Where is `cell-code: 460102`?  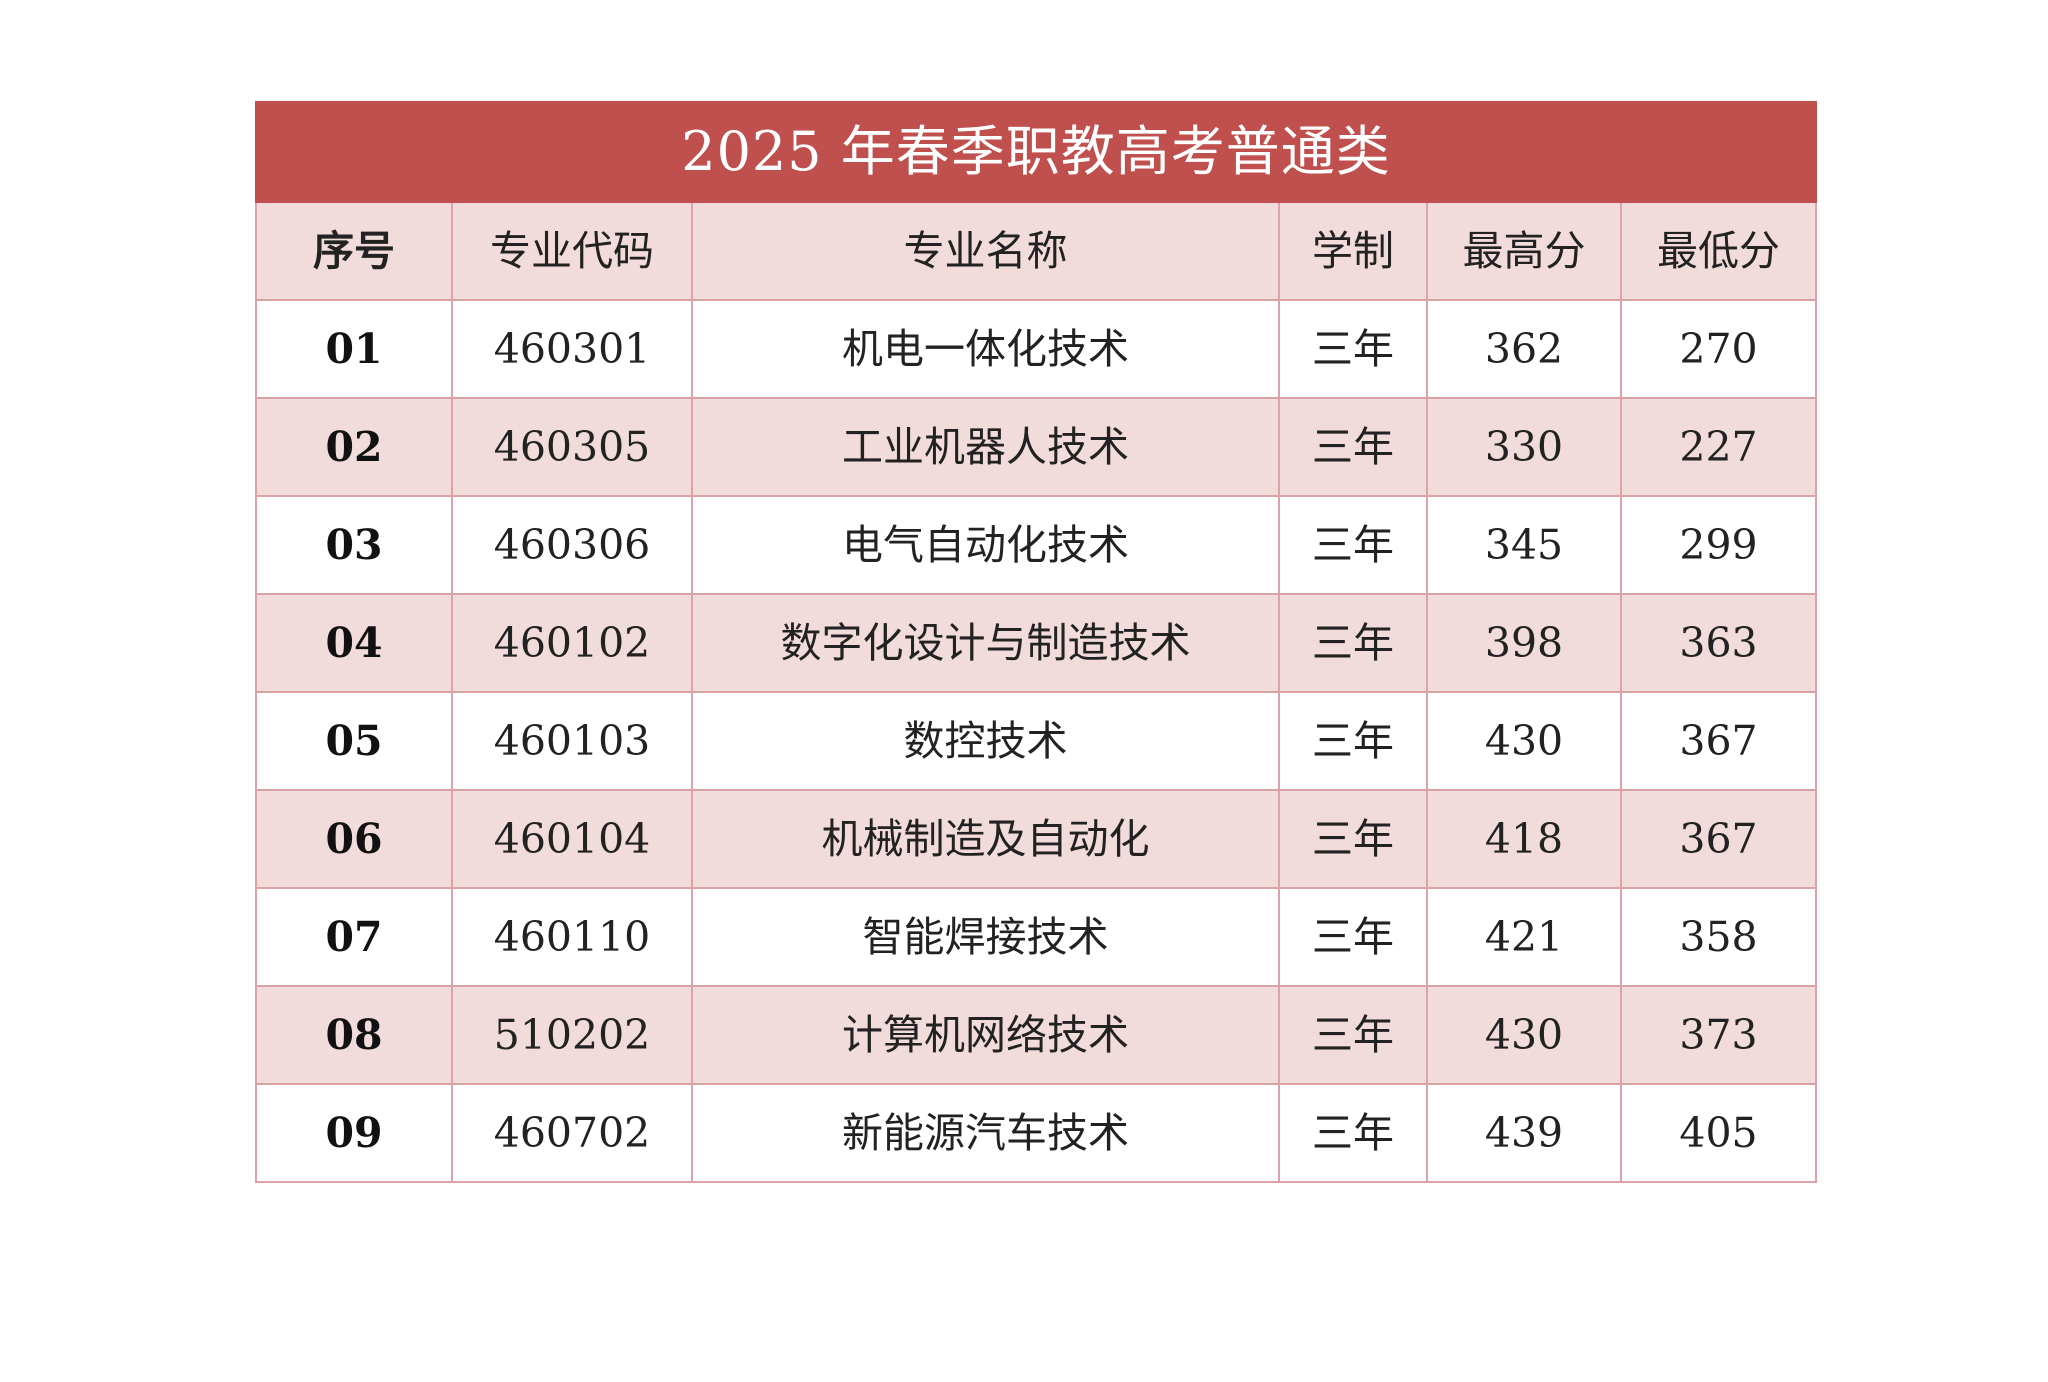
cell-code: 460102 is located at coordinates (572, 643).